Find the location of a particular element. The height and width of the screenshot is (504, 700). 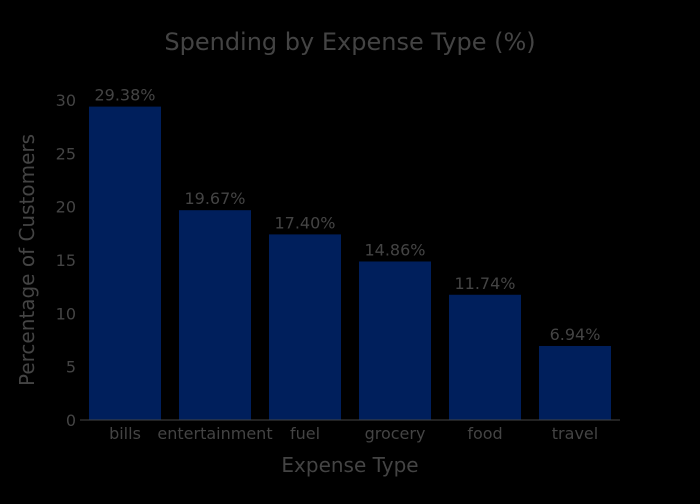

y-tick-label: 5 is located at coordinates (71, 367).